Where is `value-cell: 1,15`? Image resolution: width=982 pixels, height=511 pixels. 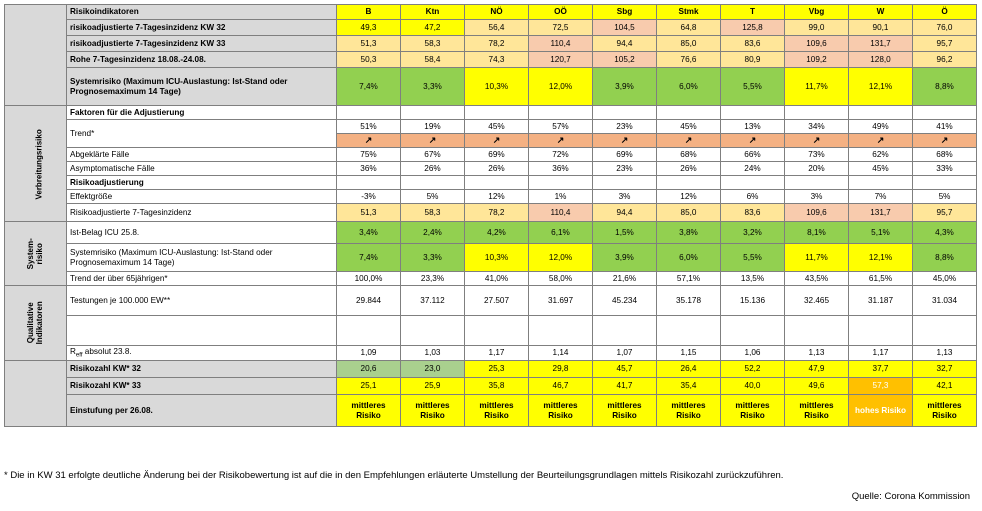
value-cell: 1,15 is located at coordinates (688, 353).